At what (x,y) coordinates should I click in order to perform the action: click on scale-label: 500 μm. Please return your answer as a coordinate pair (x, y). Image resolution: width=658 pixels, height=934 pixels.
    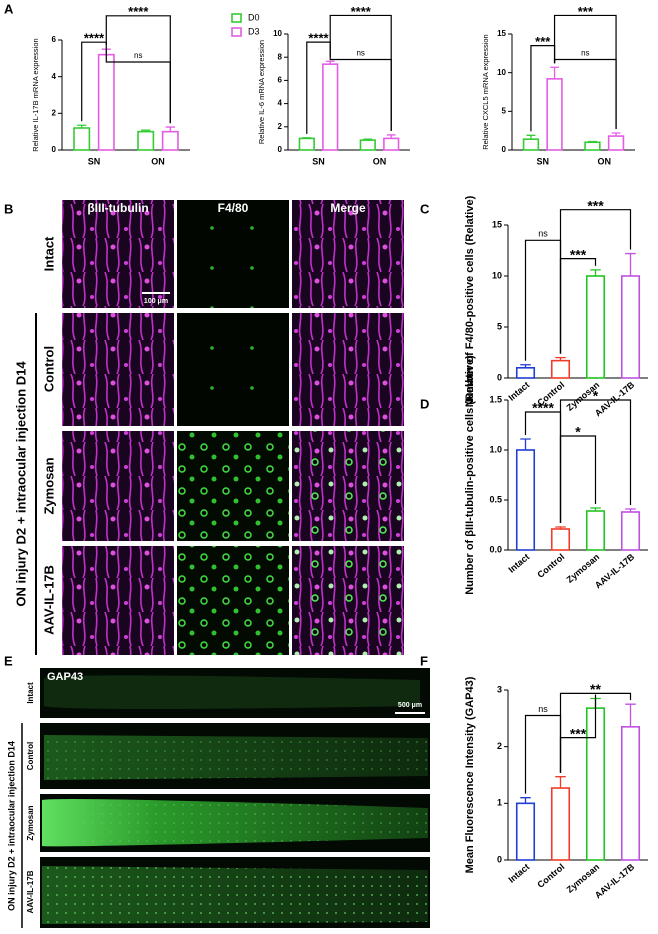
    Looking at the image, I should click on (410, 705).